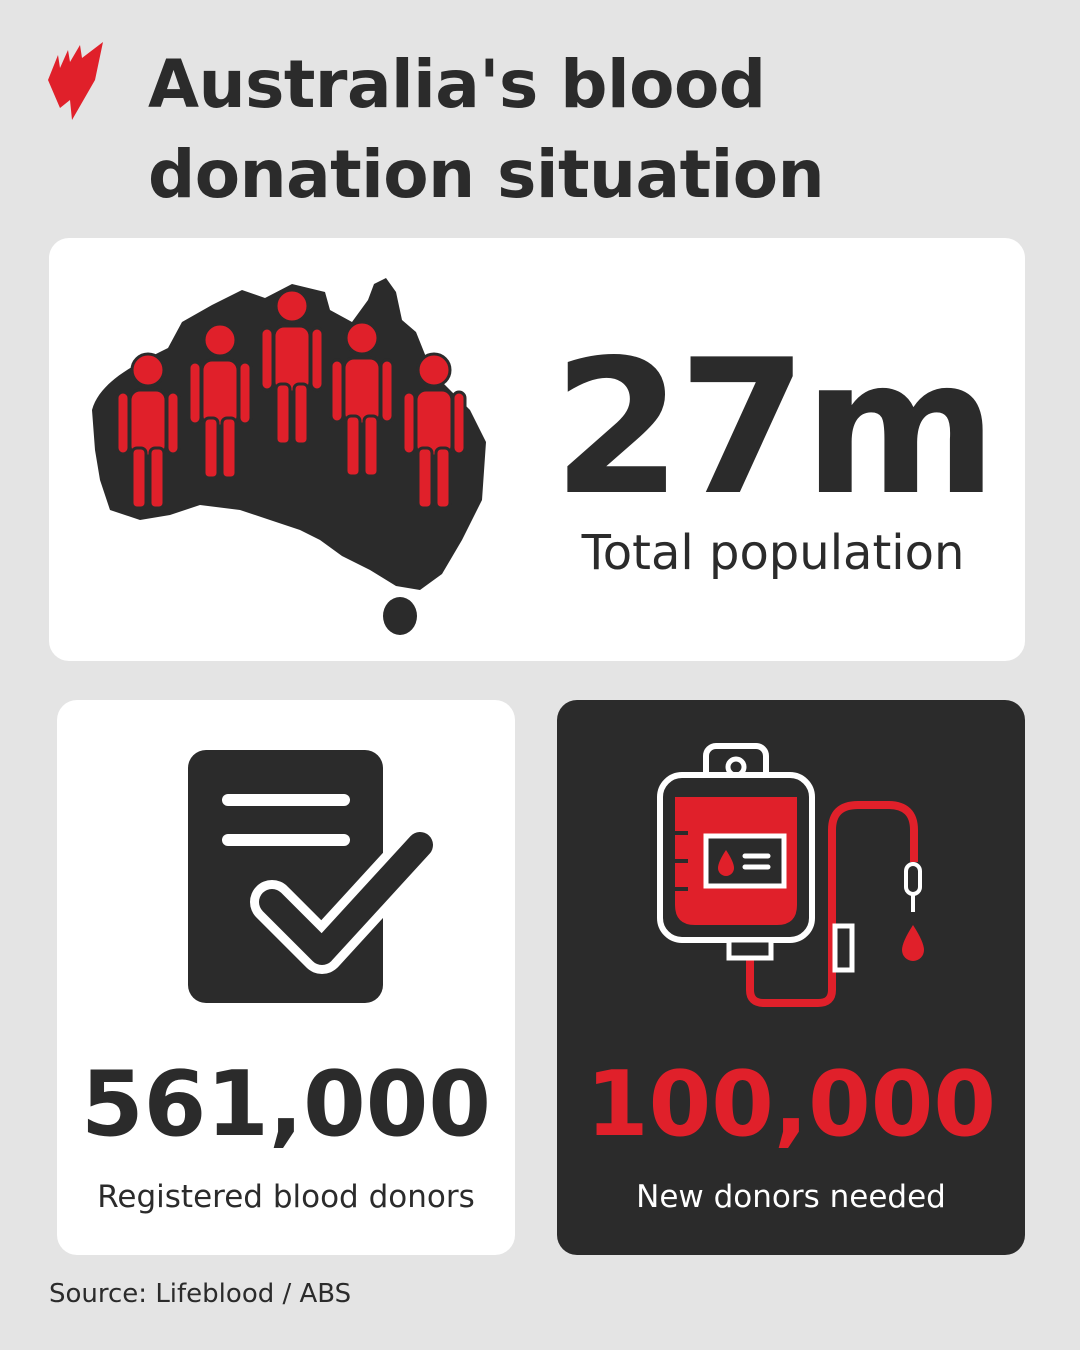  I want to click on title-line-1: Australia's blood, so click(457, 84).